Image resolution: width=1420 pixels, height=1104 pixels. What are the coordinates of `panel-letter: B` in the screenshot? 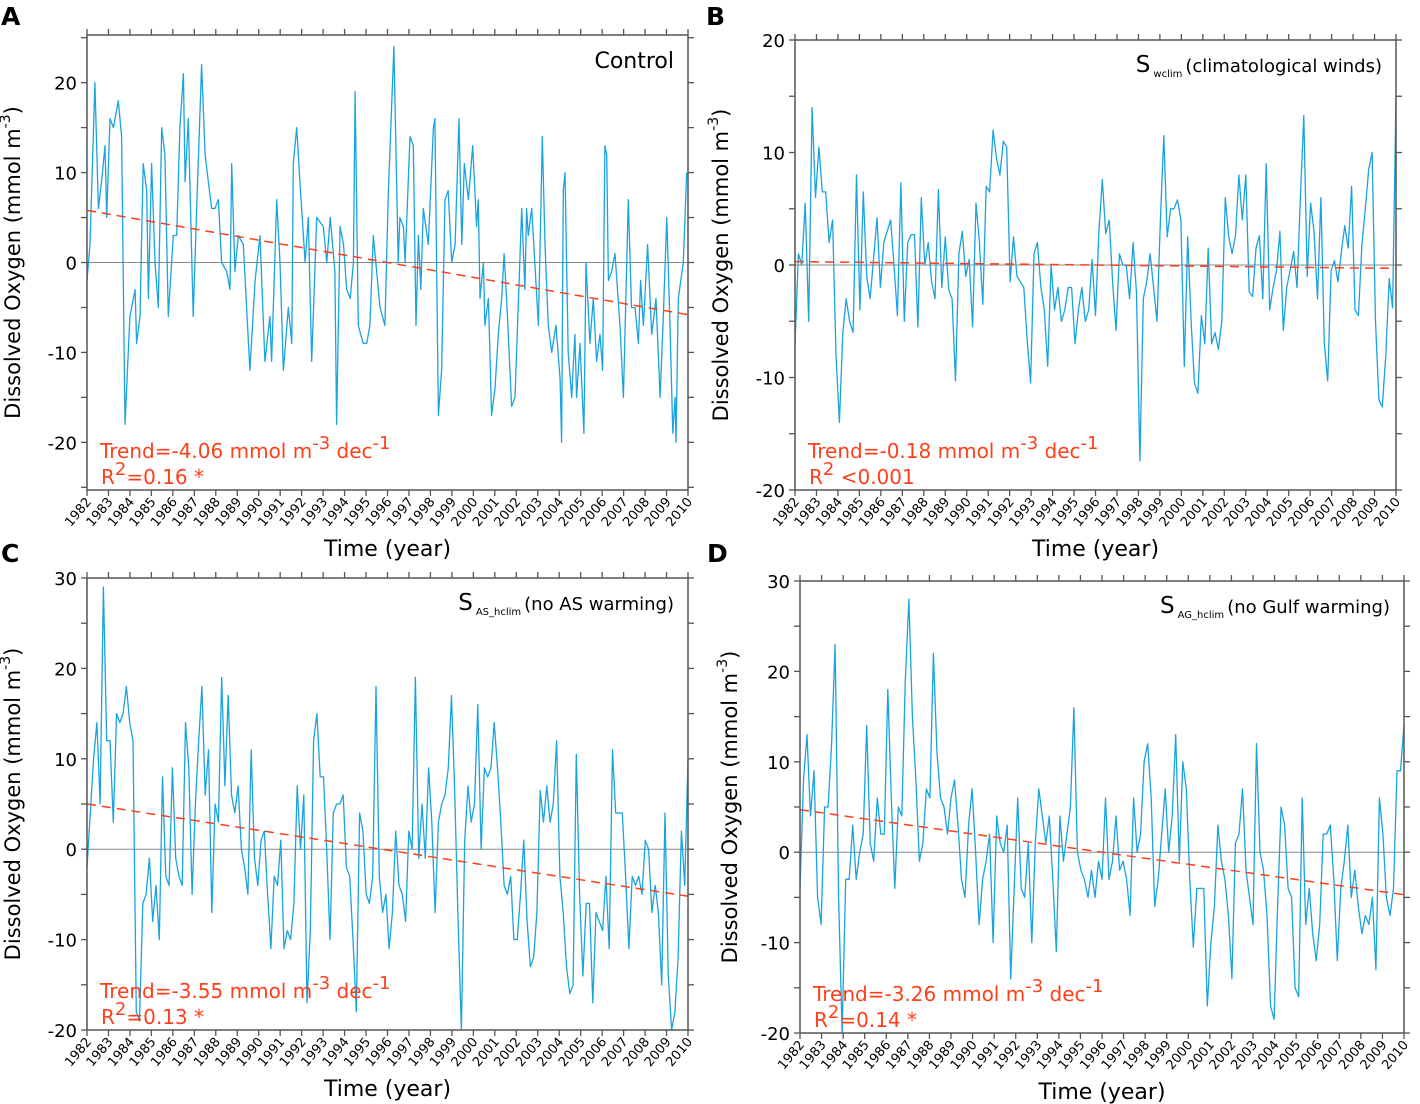 It's located at (715, 16).